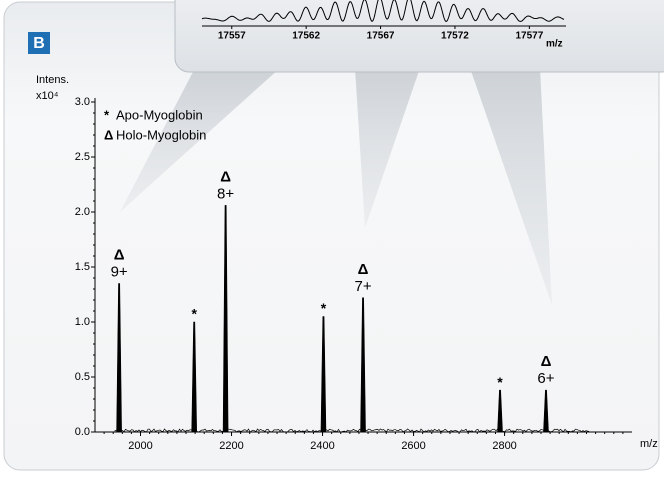 Image resolution: width=664 pixels, height=481 pixels. Describe the element at coordinates (232, 36) in the screenshot. I see `inset-x-tick-label: 17557` at that location.